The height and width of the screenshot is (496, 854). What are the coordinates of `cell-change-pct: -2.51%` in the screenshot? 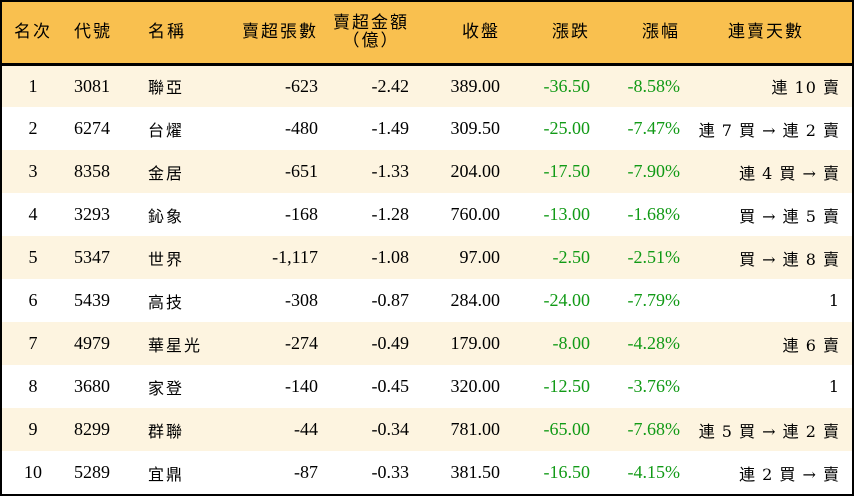 It's located at (654, 257).